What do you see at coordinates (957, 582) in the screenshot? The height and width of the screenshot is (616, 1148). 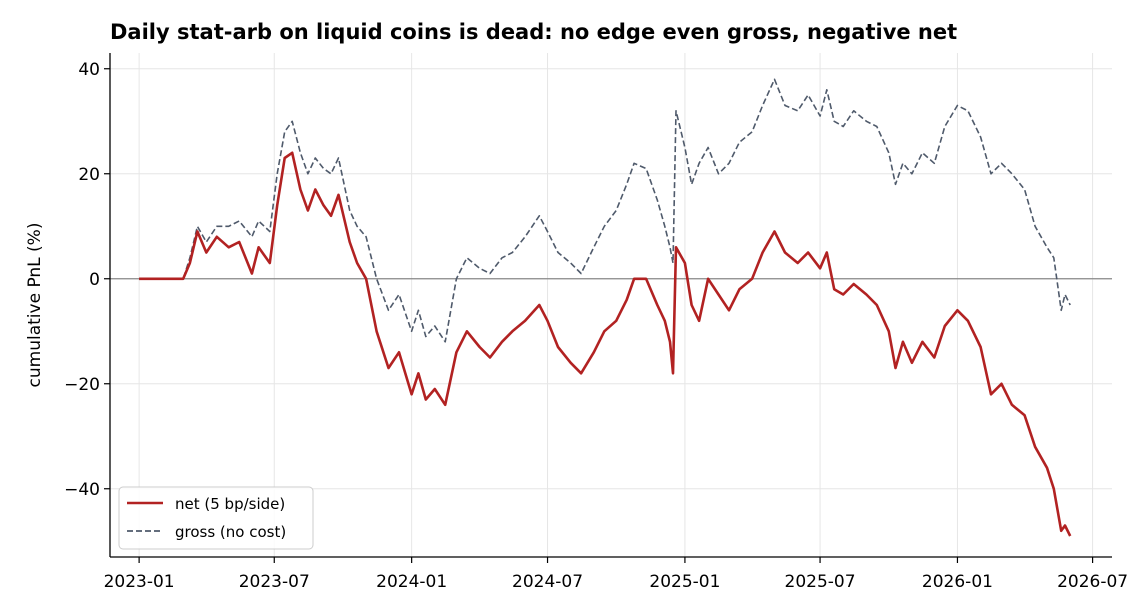 I see `x-tick-label: 2026-01` at bounding box center [957, 582].